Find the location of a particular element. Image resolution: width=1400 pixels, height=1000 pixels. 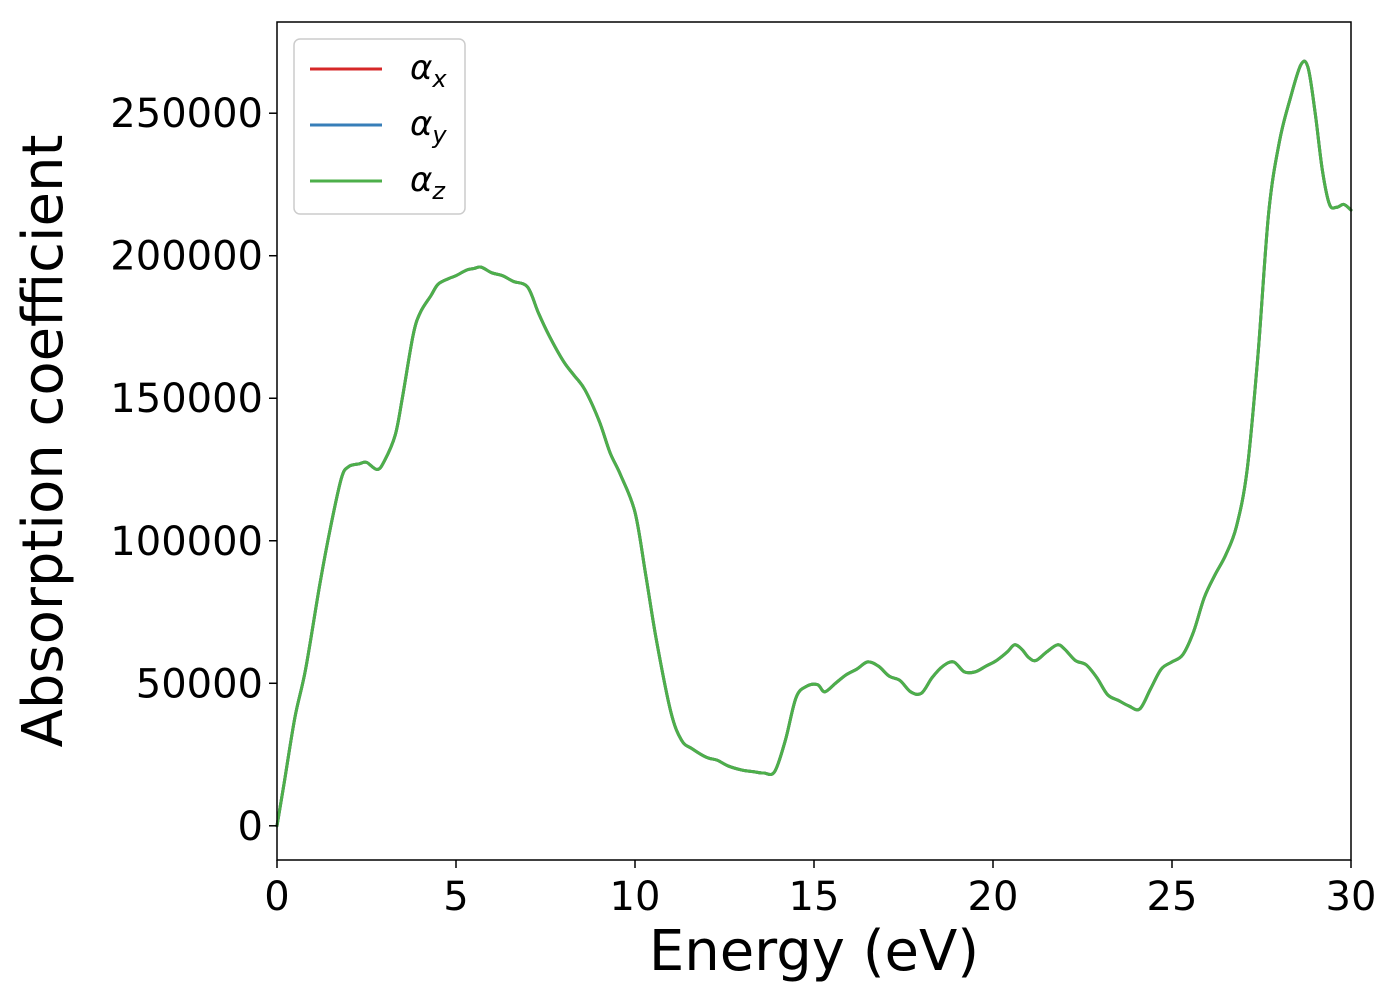

x-tick-label: 15 is located at coordinates (814, 897).